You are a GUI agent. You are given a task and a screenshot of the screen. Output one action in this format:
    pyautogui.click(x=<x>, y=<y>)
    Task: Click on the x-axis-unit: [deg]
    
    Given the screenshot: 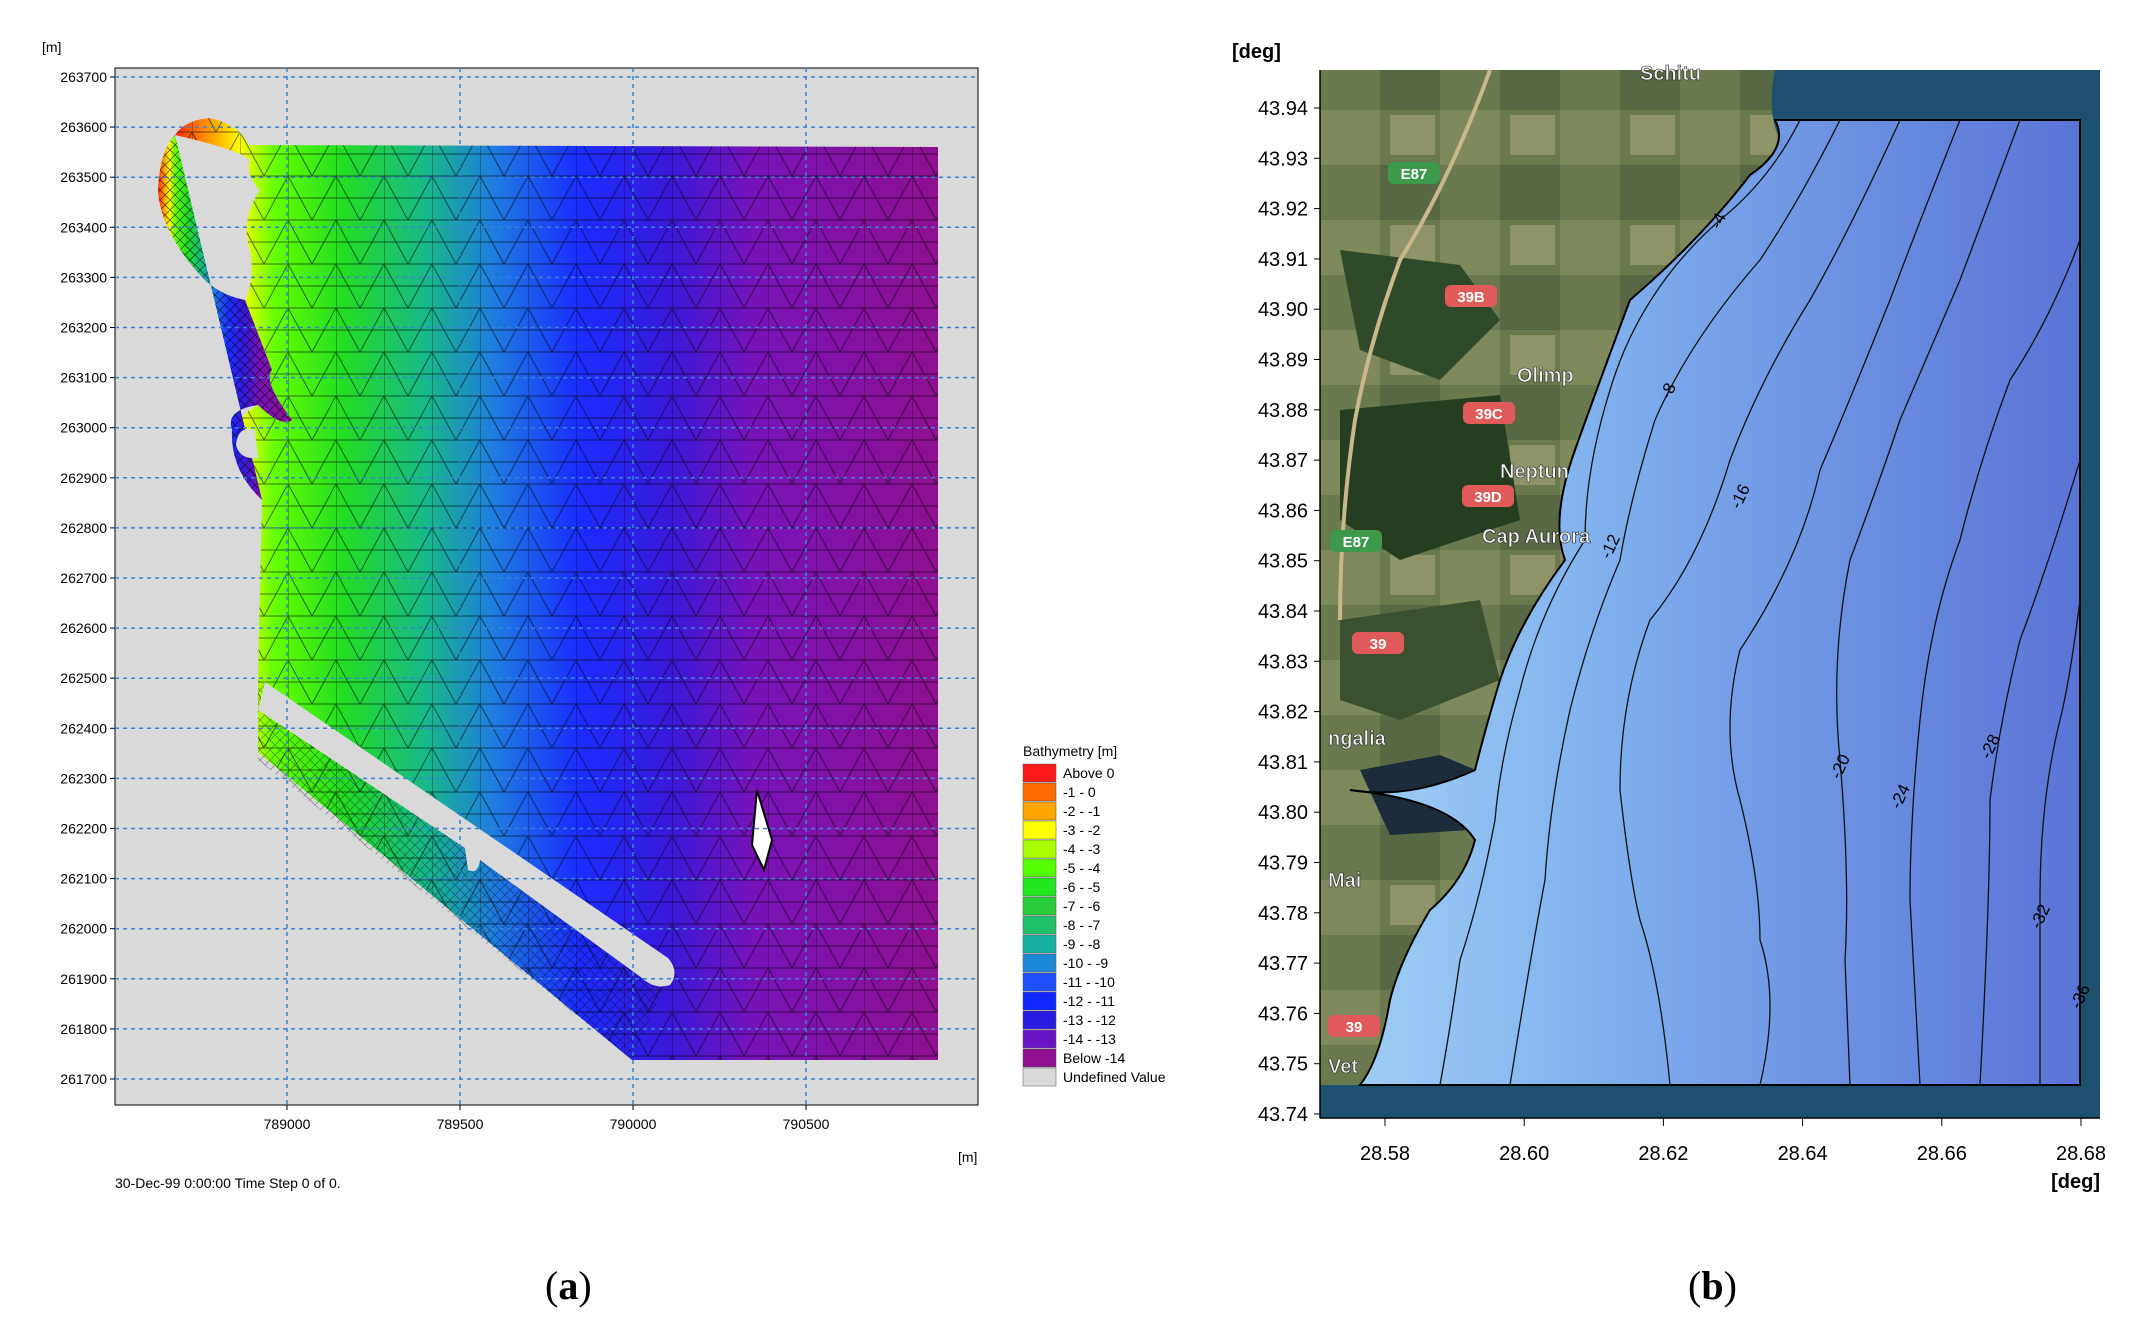 What is the action you would take?
    pyautogui.click(x=2075, y=1182)
    